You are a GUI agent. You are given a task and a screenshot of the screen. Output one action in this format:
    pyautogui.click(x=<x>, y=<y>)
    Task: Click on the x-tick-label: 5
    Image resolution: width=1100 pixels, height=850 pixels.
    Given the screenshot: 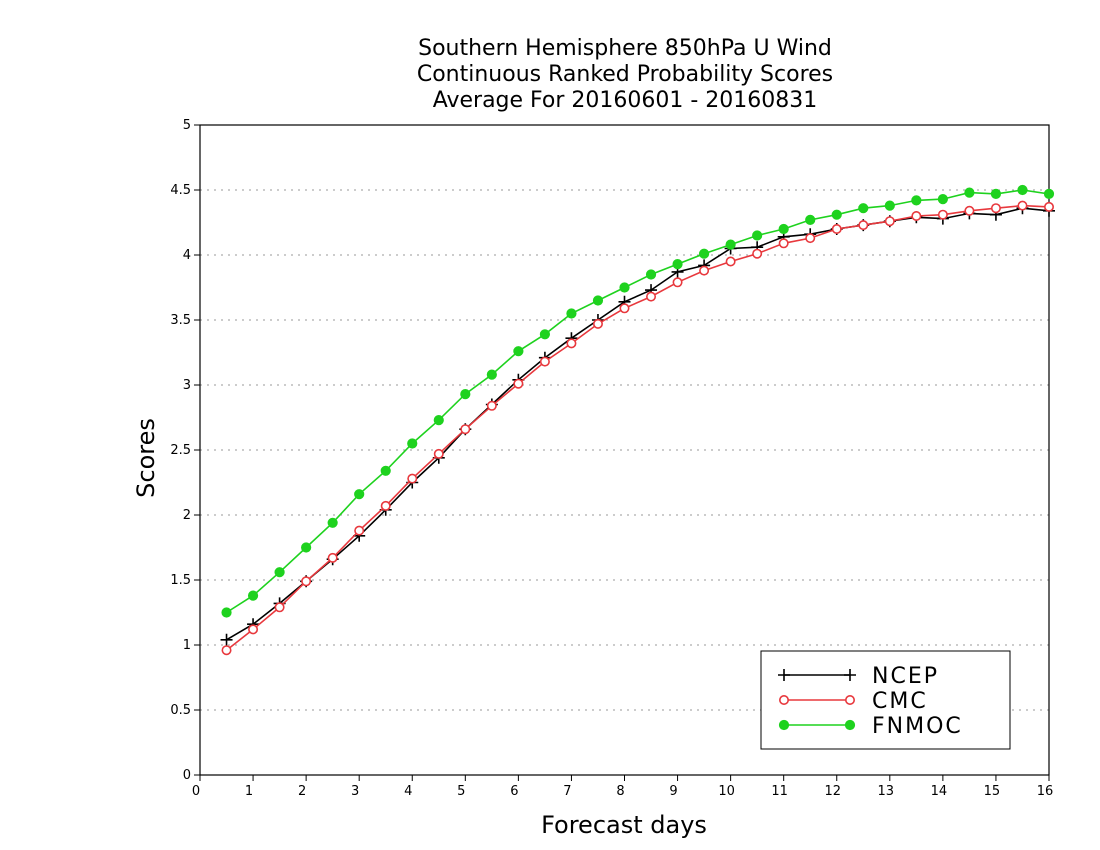 What is the action you would take?
    pyautogui.click(x=461, y=791)
    